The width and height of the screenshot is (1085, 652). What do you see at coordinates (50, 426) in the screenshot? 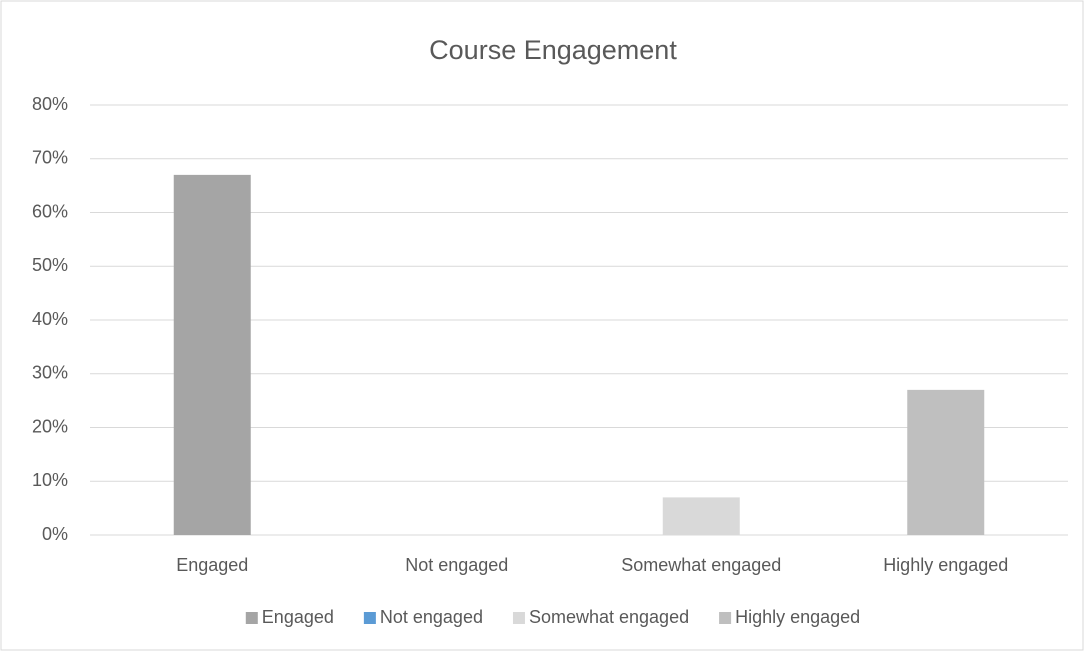
I see `y-tick-label: 20%` at bounding box center [50, 426].